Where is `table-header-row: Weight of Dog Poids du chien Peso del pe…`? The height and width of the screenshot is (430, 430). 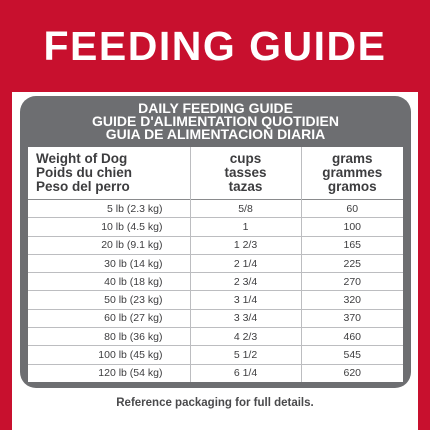 table-header-row: Weight of Dog Poids du chien Peso del pe… is located at coordinates (215, 173).